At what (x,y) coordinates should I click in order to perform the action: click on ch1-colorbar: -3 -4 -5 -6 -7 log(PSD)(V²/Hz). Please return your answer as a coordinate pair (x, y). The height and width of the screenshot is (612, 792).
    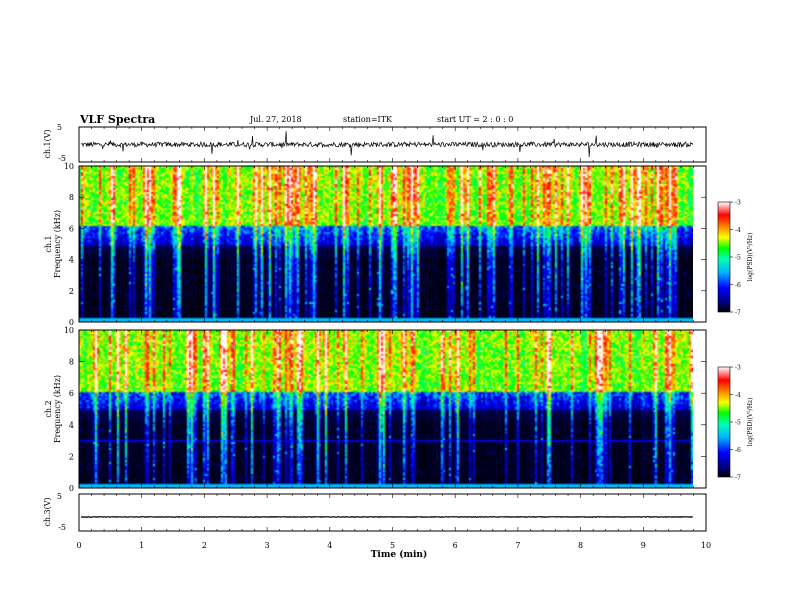
    Looking at the image, I should click on (735, 258).